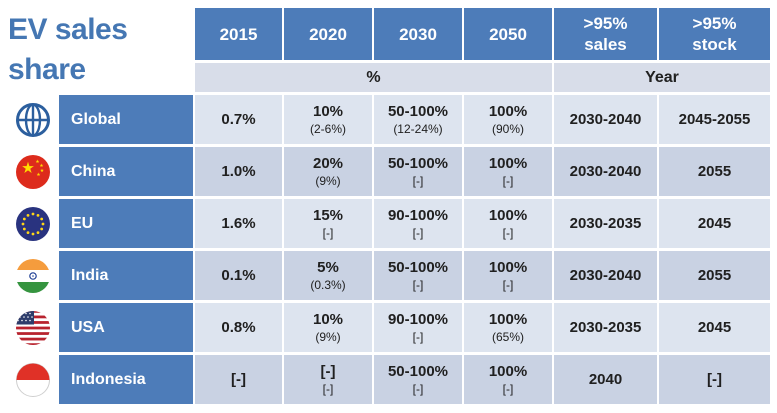 The height and width of the screenshot is (413, 777). Describe the element at coordinates (508, 275) in the screenshot. I see `cell-india-2050: 100% [-]` at that location.